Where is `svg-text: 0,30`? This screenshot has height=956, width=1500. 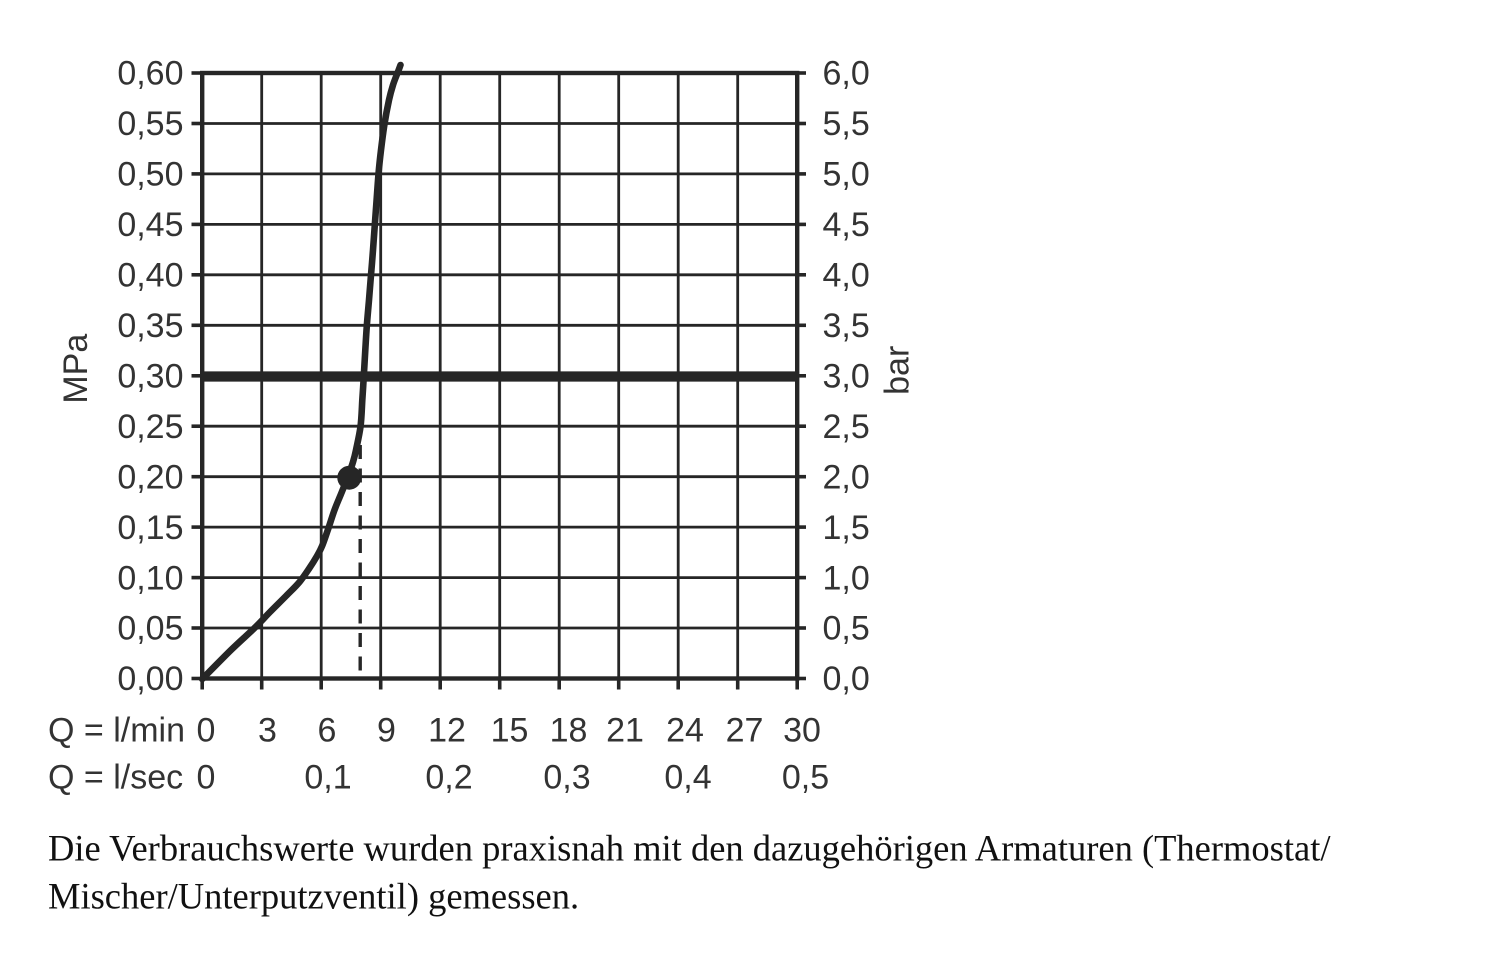 svg-text: 0,30 is located at coordinates (150, 376).